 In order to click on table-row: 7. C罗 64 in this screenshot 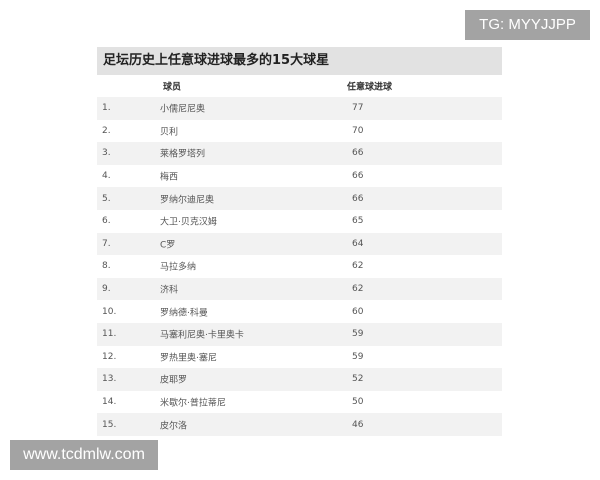, I will do `click(299, 244)`.